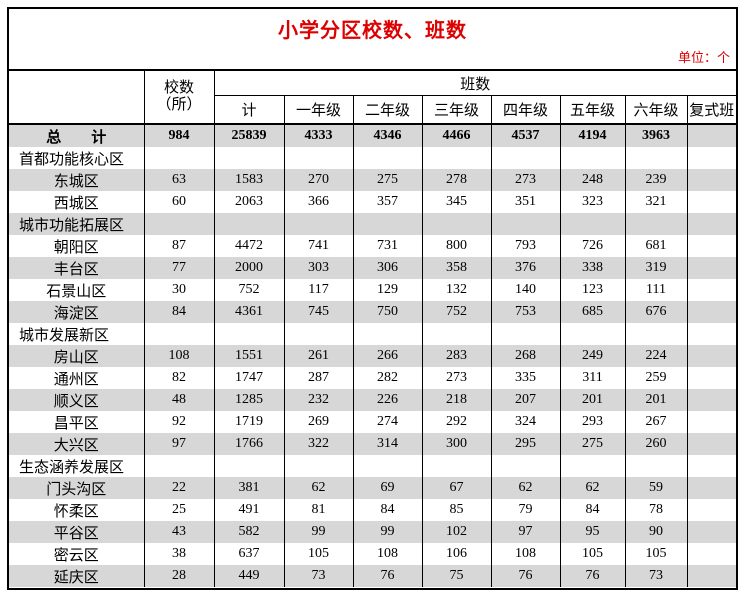  Describe the element at coordinates (656, 135) in the screenshot. I see `table-cell: 3963` at that location.